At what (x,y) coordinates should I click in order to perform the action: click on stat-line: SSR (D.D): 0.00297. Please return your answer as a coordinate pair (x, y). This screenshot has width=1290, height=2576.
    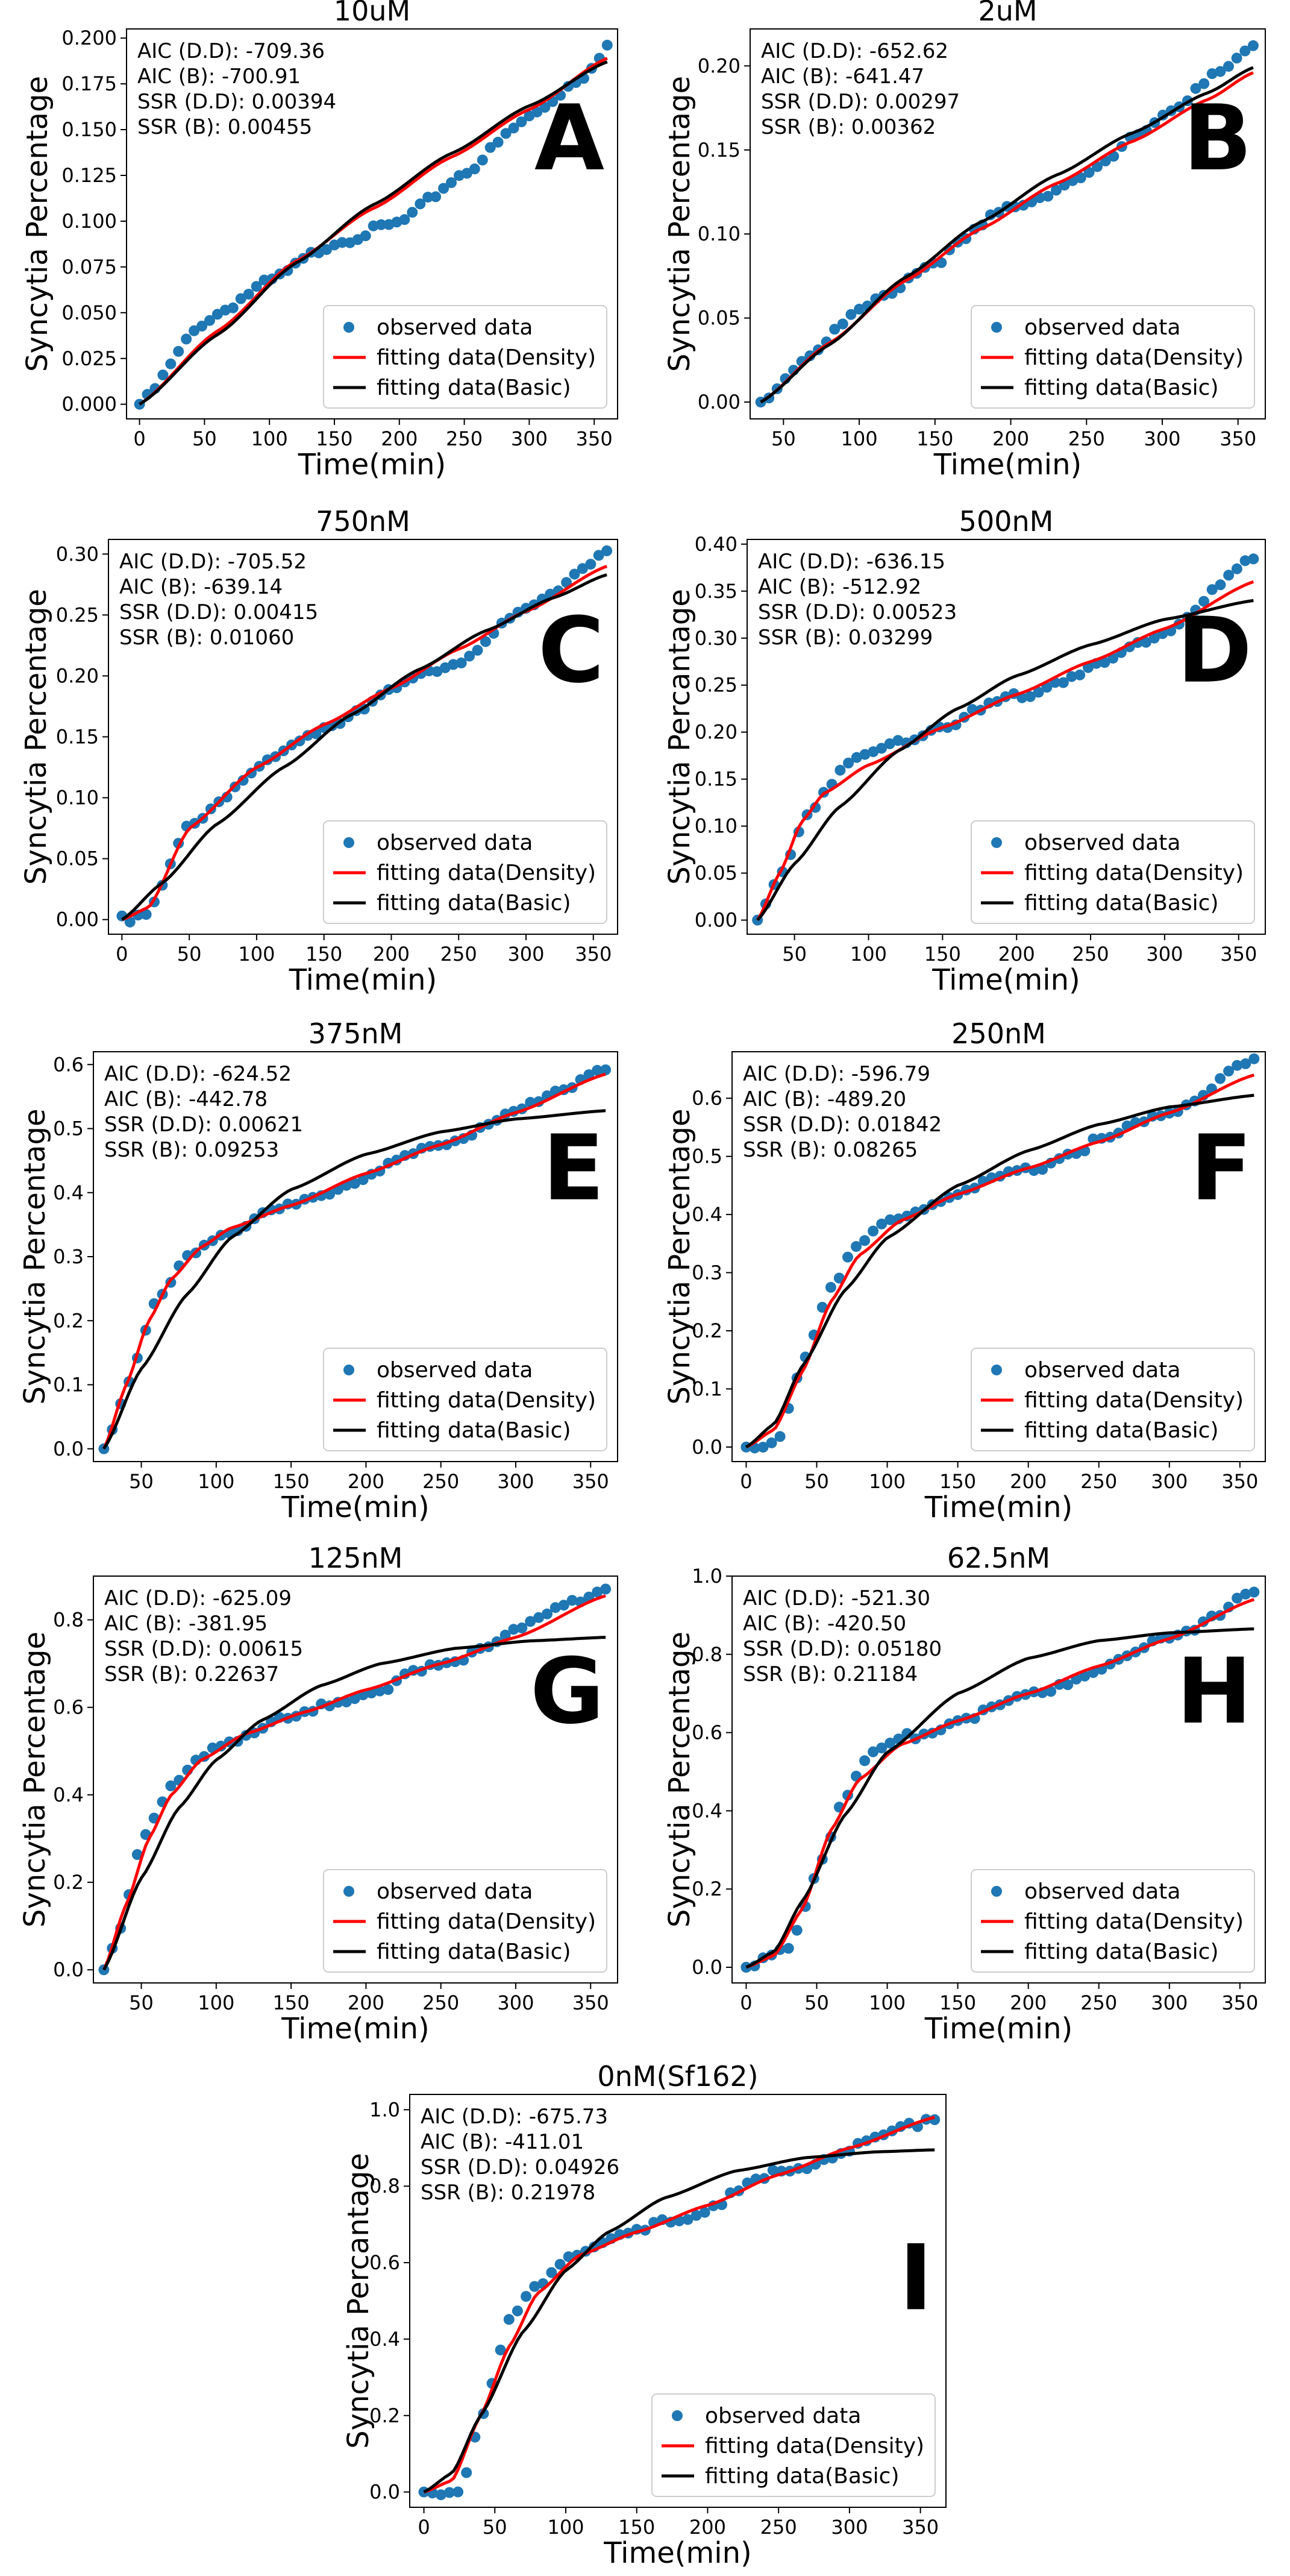
    Looking at the image, I should click on (860, 102).